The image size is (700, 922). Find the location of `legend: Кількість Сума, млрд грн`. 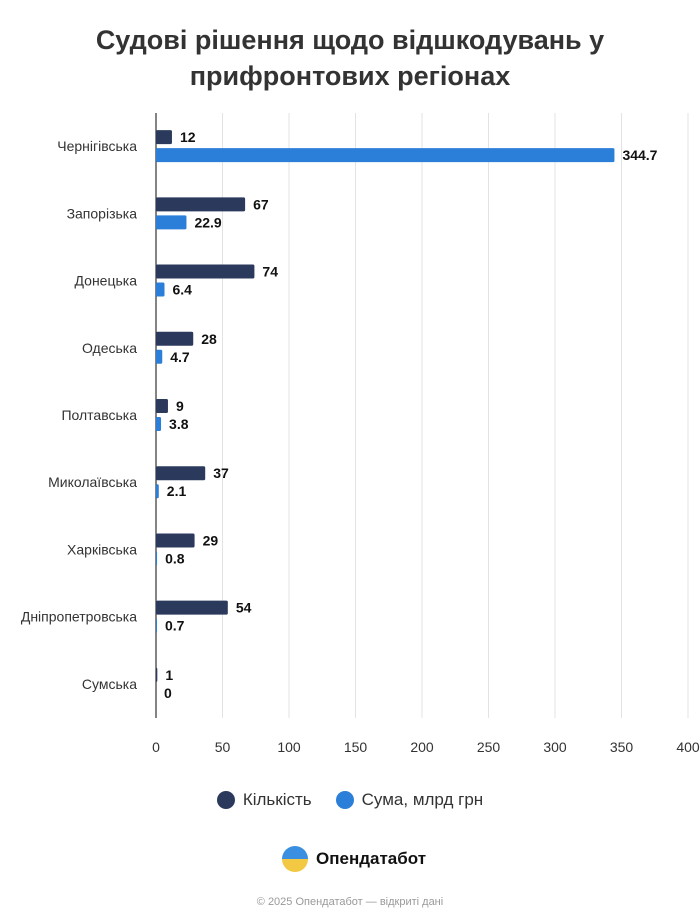

legend: Кількість Сума, млрд грн is located at coordinates (350, 800).